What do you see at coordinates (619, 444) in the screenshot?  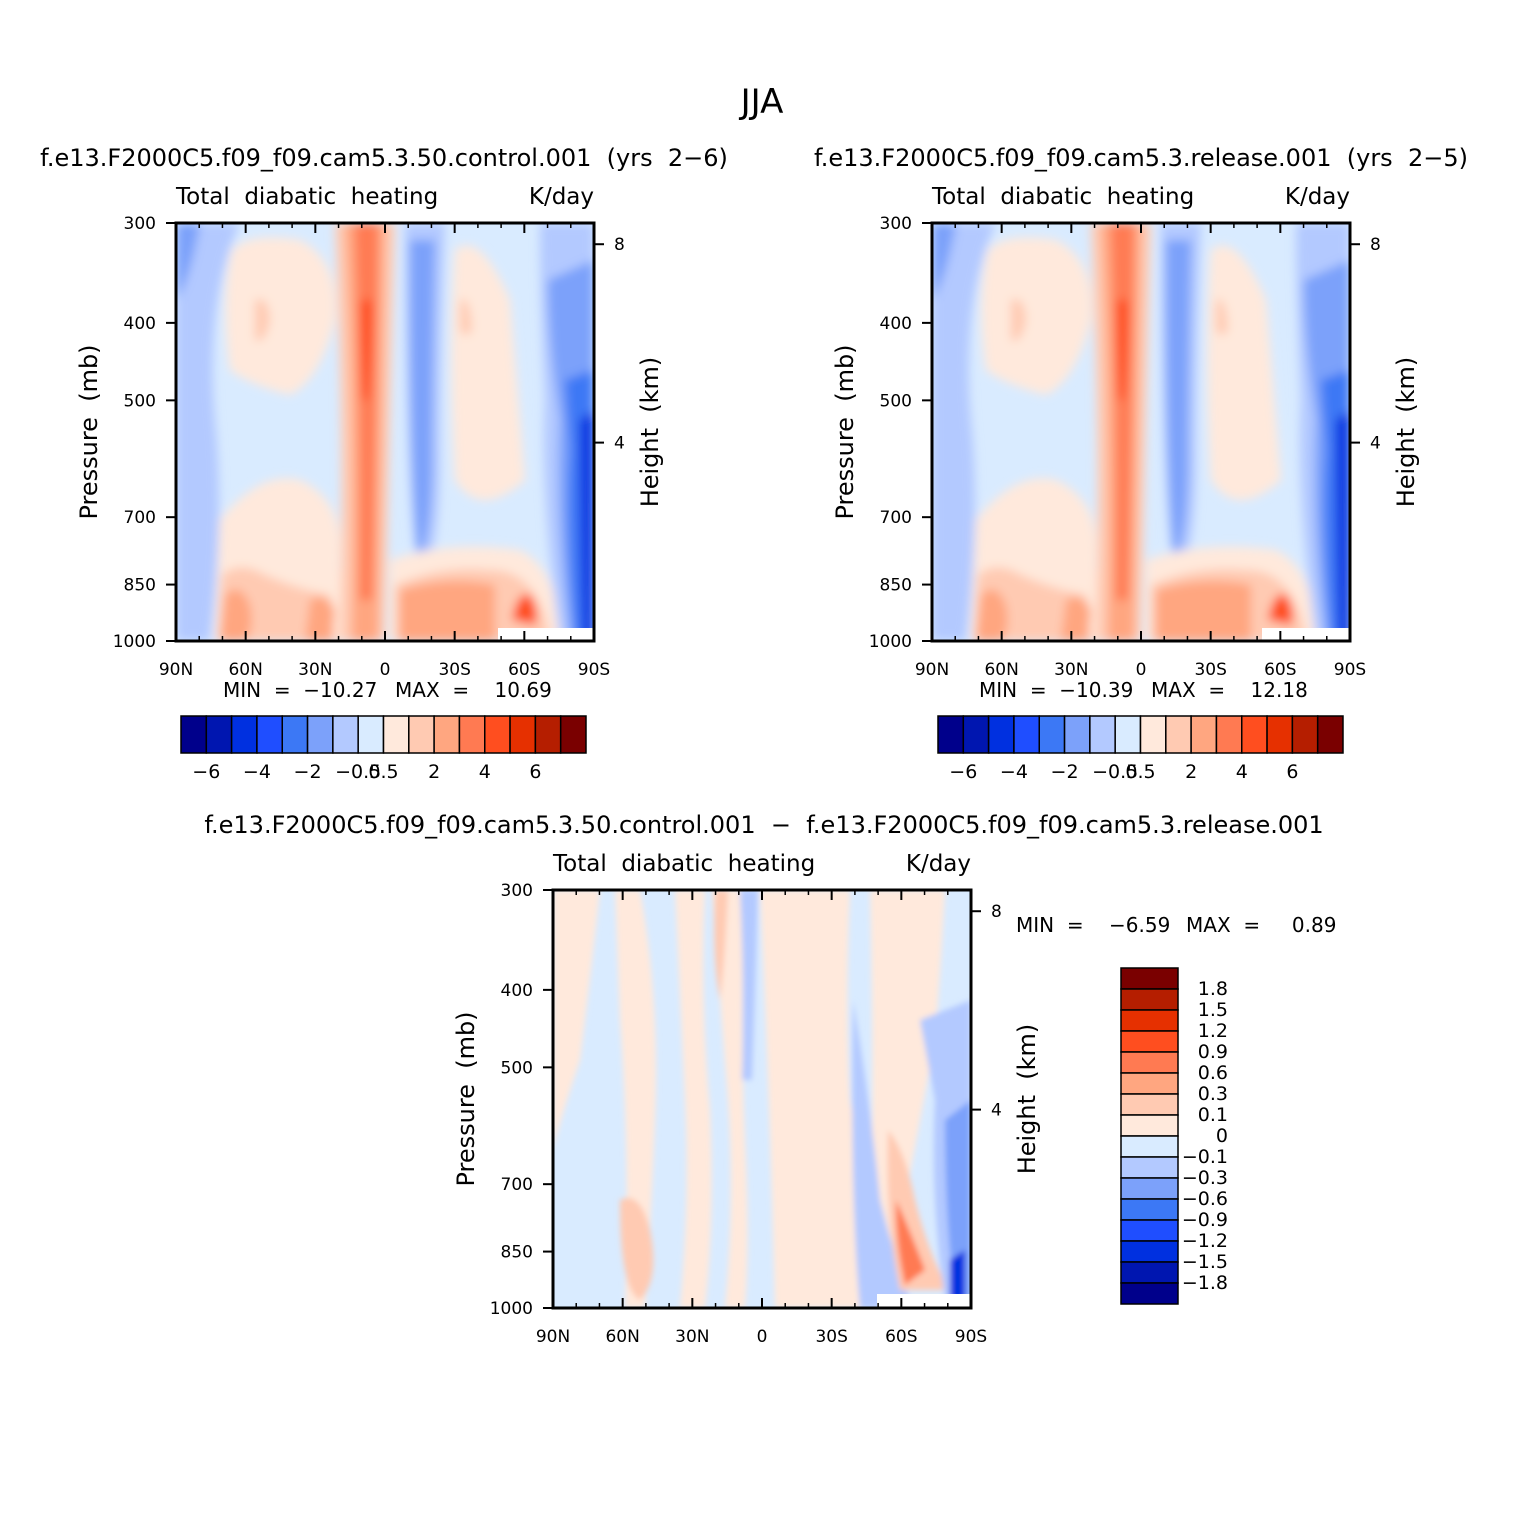 I see `panel-control-height-tick-label: 4` at bounding box center [619, 444].